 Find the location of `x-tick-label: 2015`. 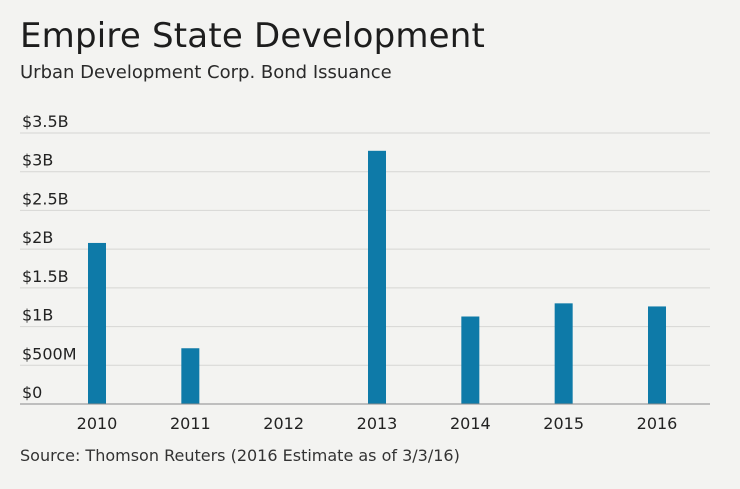

x-tick-label: 2015 is located at coordinates (563, 423).